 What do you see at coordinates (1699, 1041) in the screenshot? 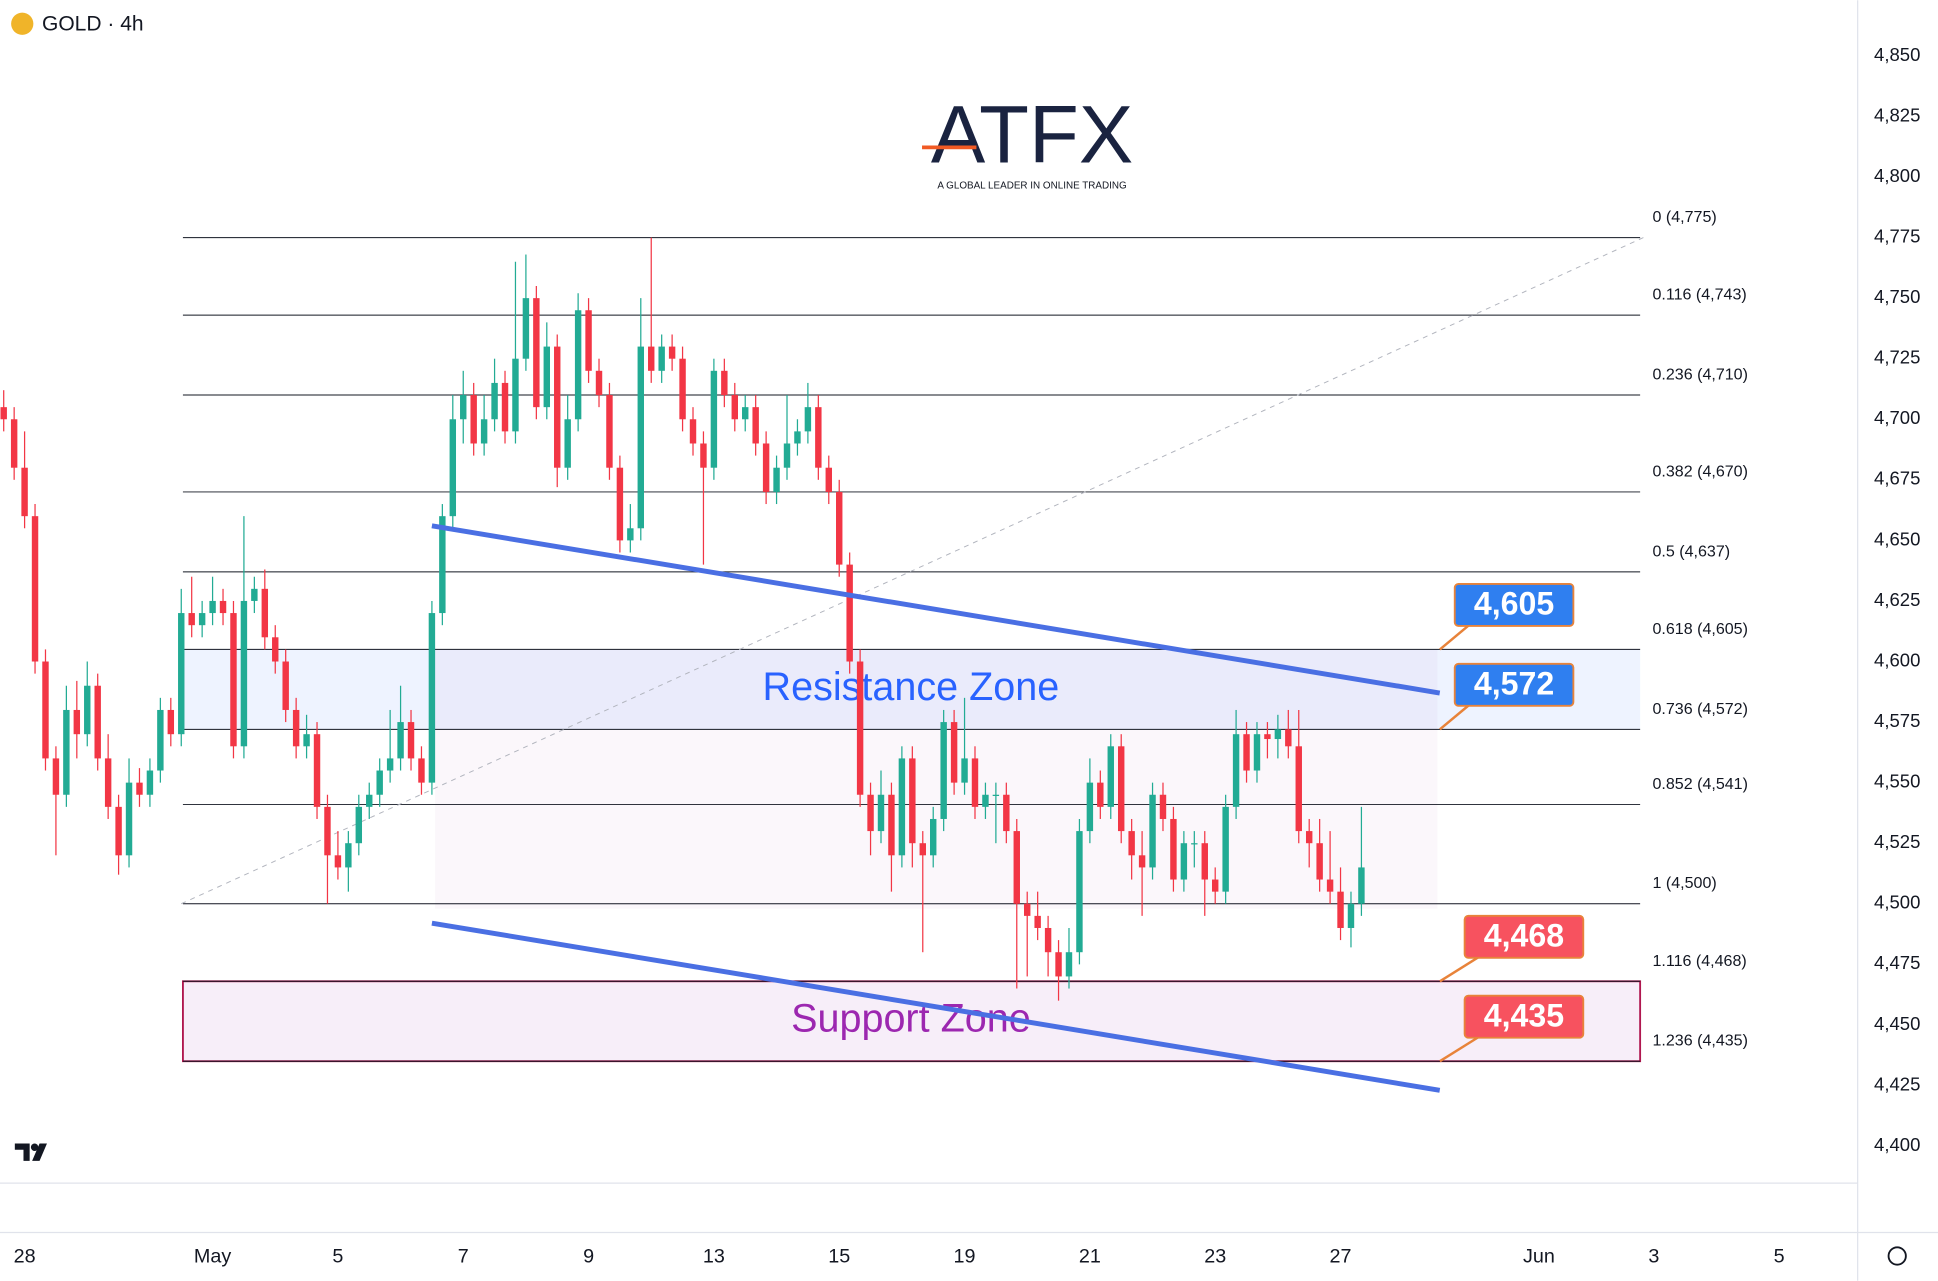
I see `fib-label: 1.236 (4,435)` at bounding box center [1699, 1041].